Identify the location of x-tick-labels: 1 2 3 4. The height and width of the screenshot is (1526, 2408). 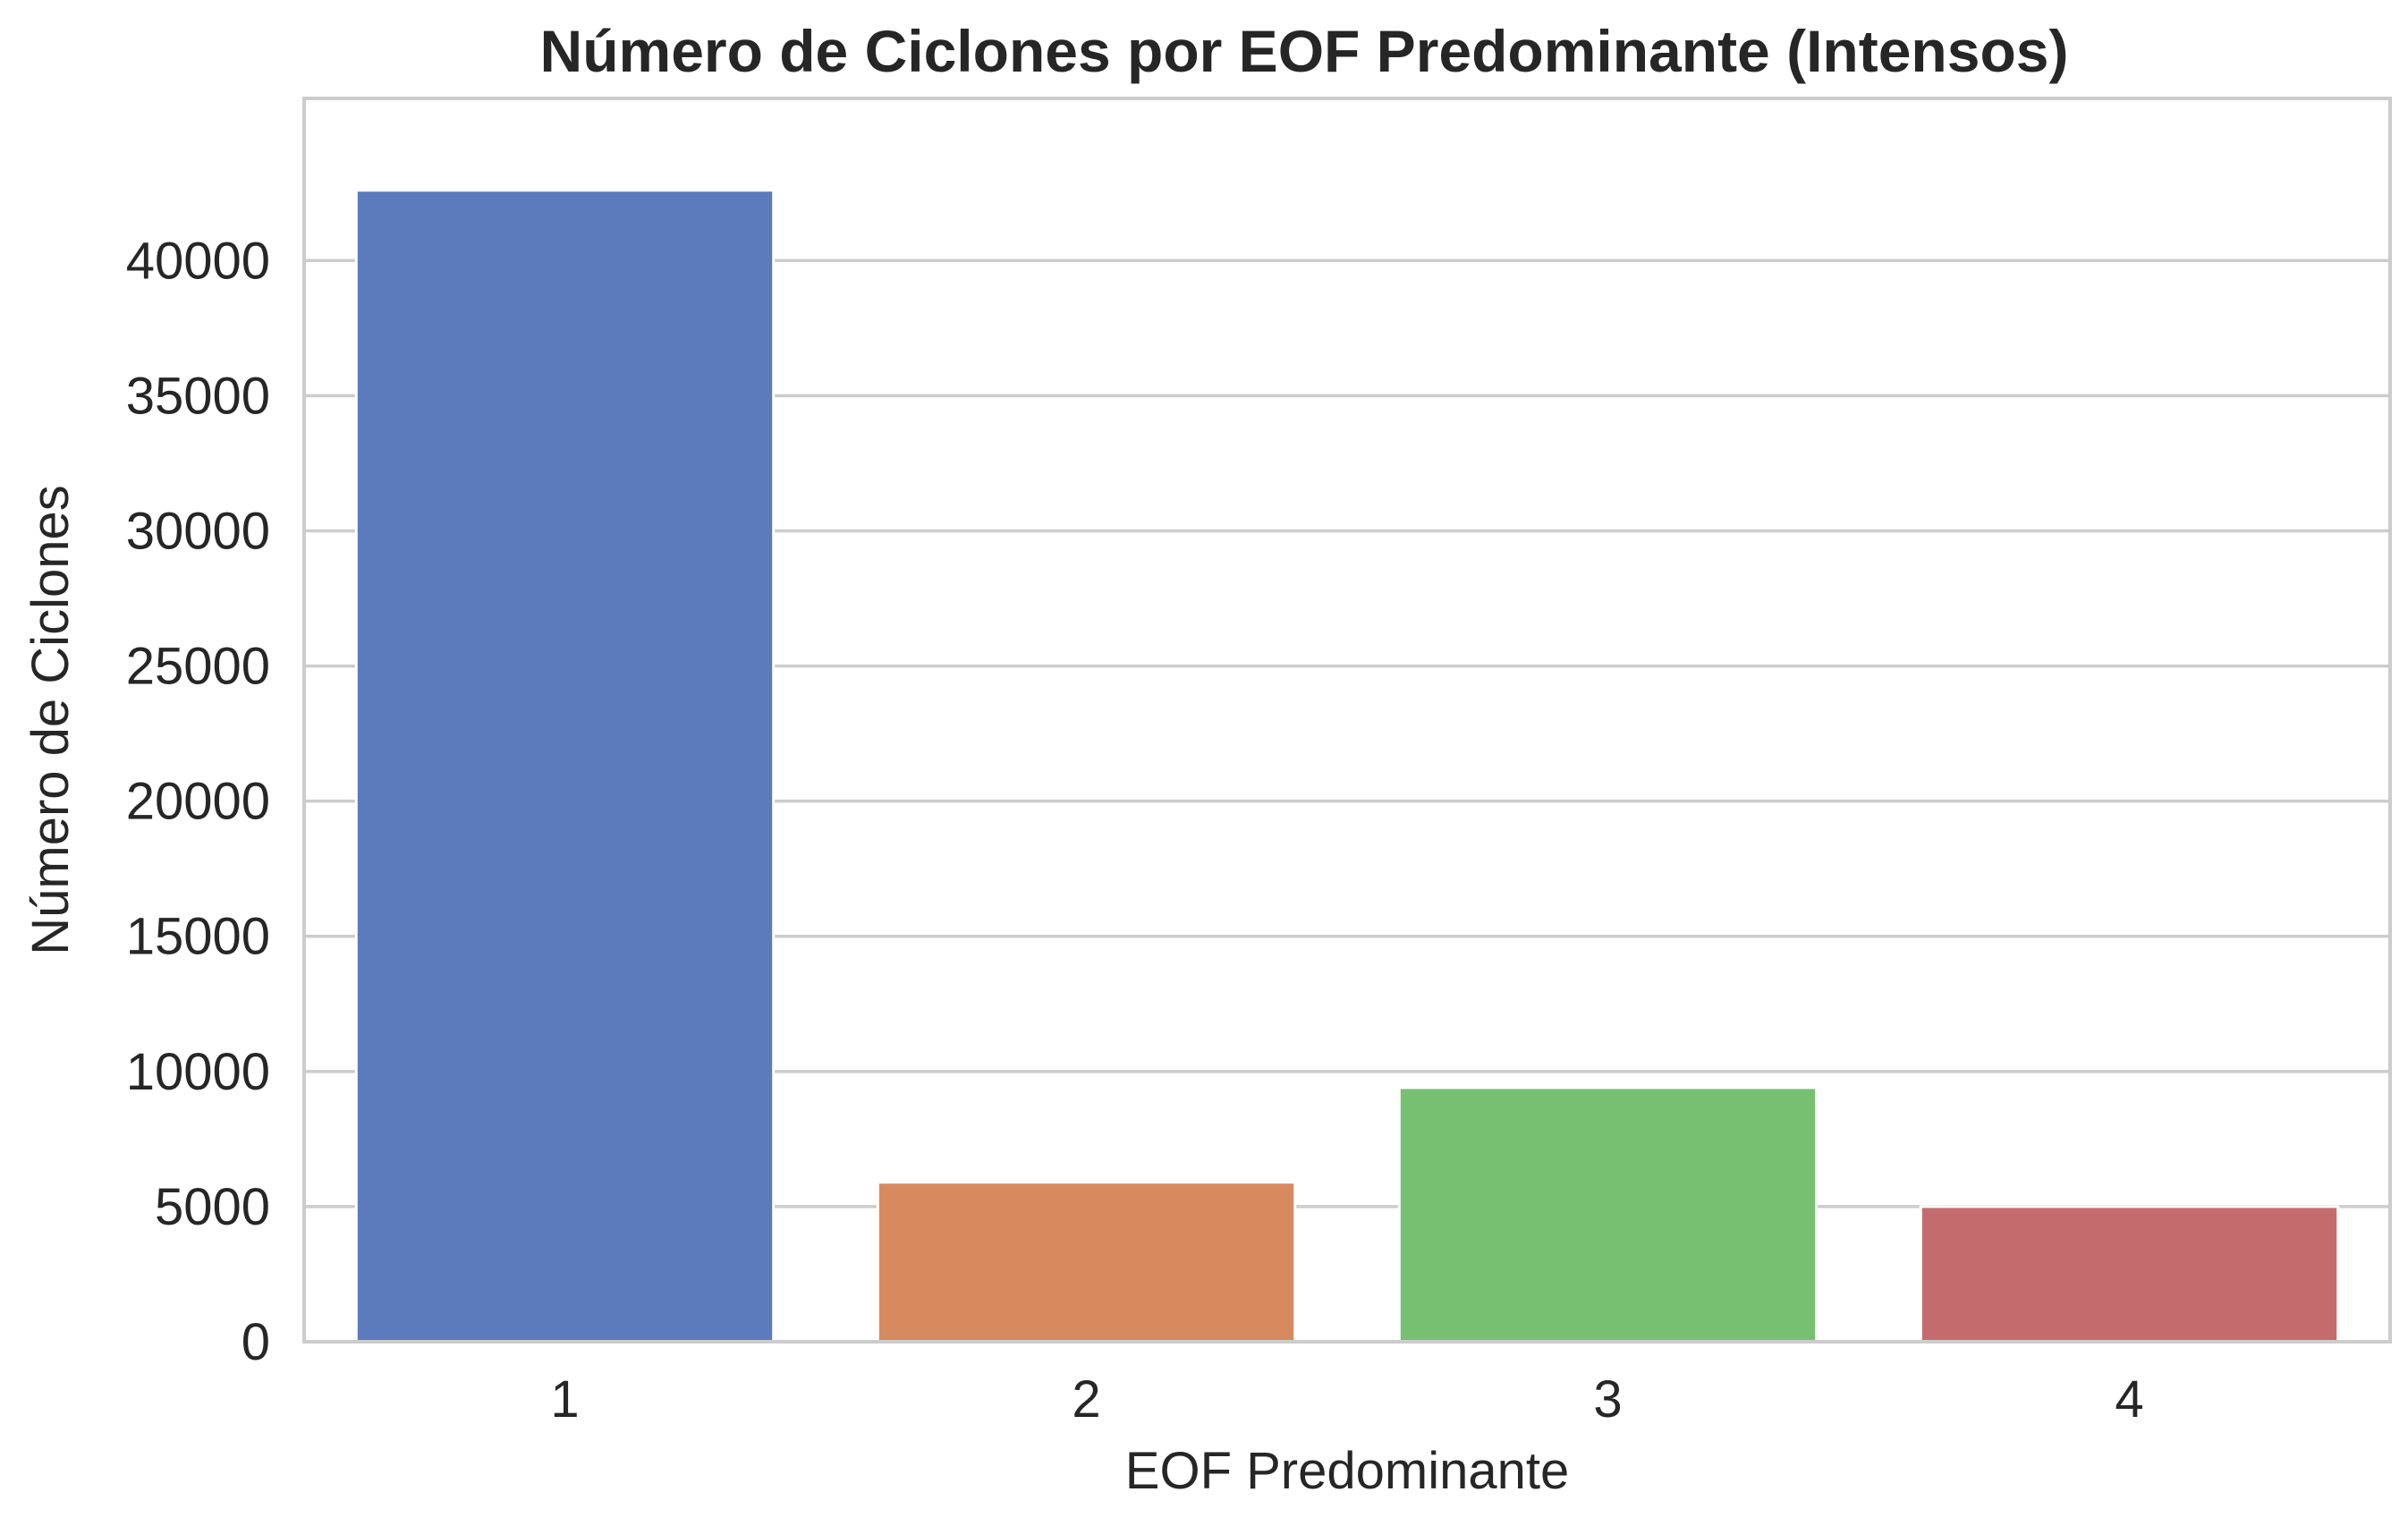
(1346, 1399).